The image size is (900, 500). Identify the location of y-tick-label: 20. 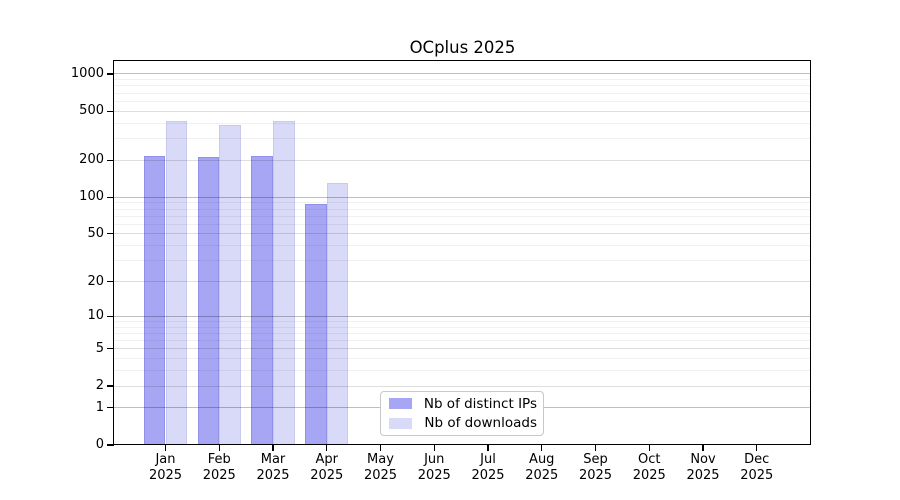
(95, 281).